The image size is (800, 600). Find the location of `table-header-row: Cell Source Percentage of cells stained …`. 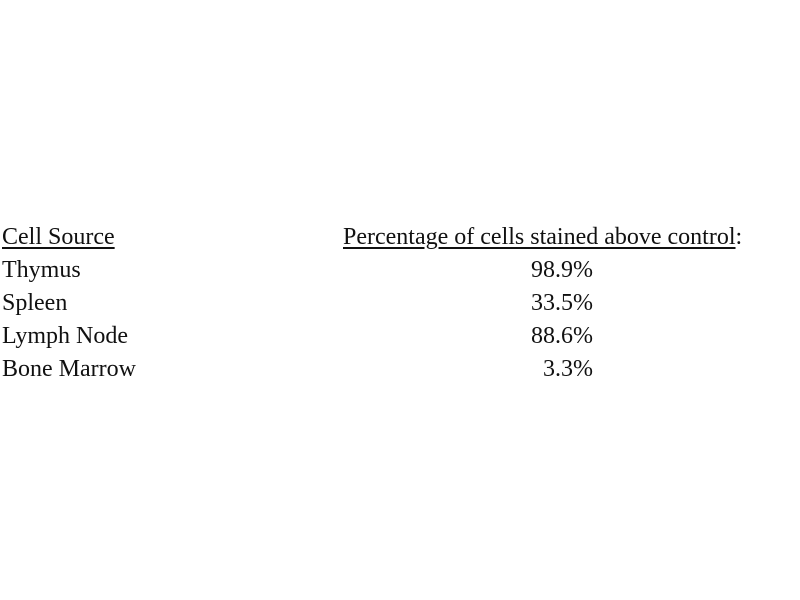

table-header-row: Cell Source Percentage of cells stained … is located at coordinates (400, 237).